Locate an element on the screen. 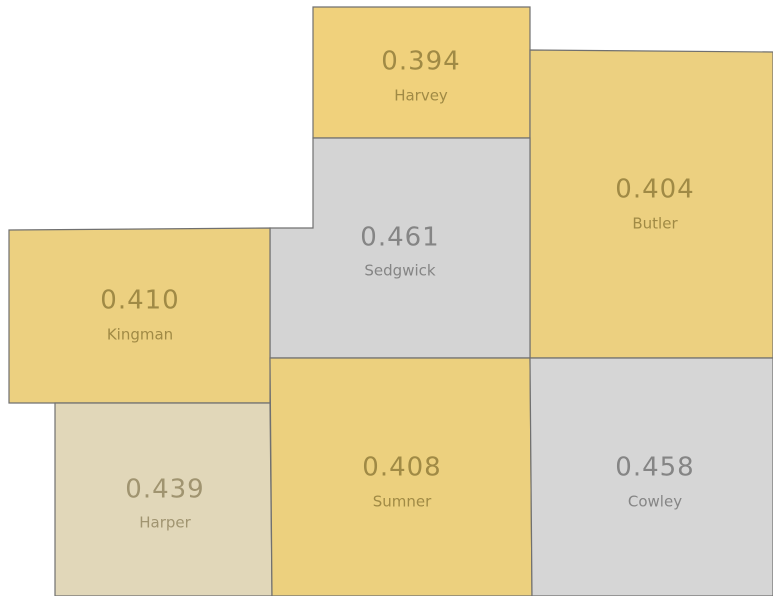 The width and height of the screenshot is (773, 596). county-name: Sumner is located at coordinates (402, 502).